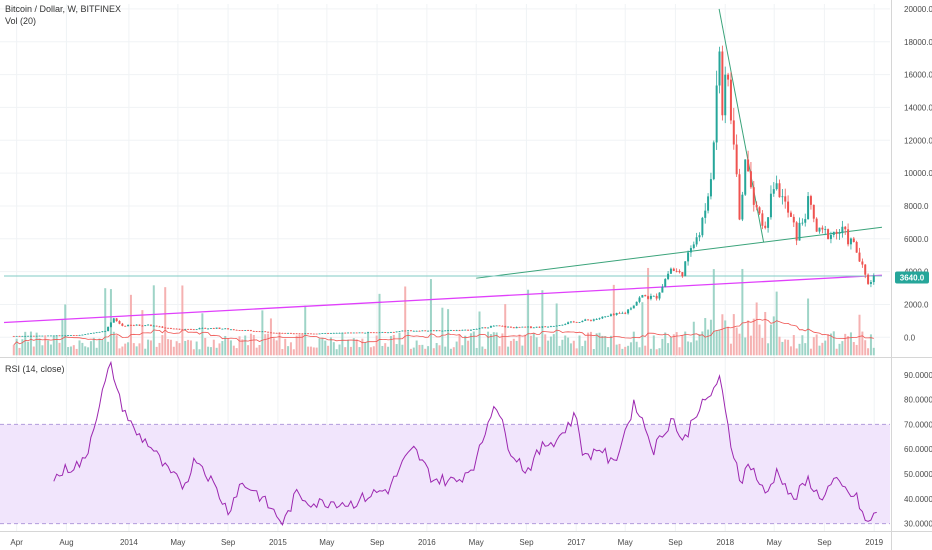  What do you see at coordinates (918, 400) in the screenshot?
I see `rsi-tick-label: 80.0000` at bounding box center [918, 400].